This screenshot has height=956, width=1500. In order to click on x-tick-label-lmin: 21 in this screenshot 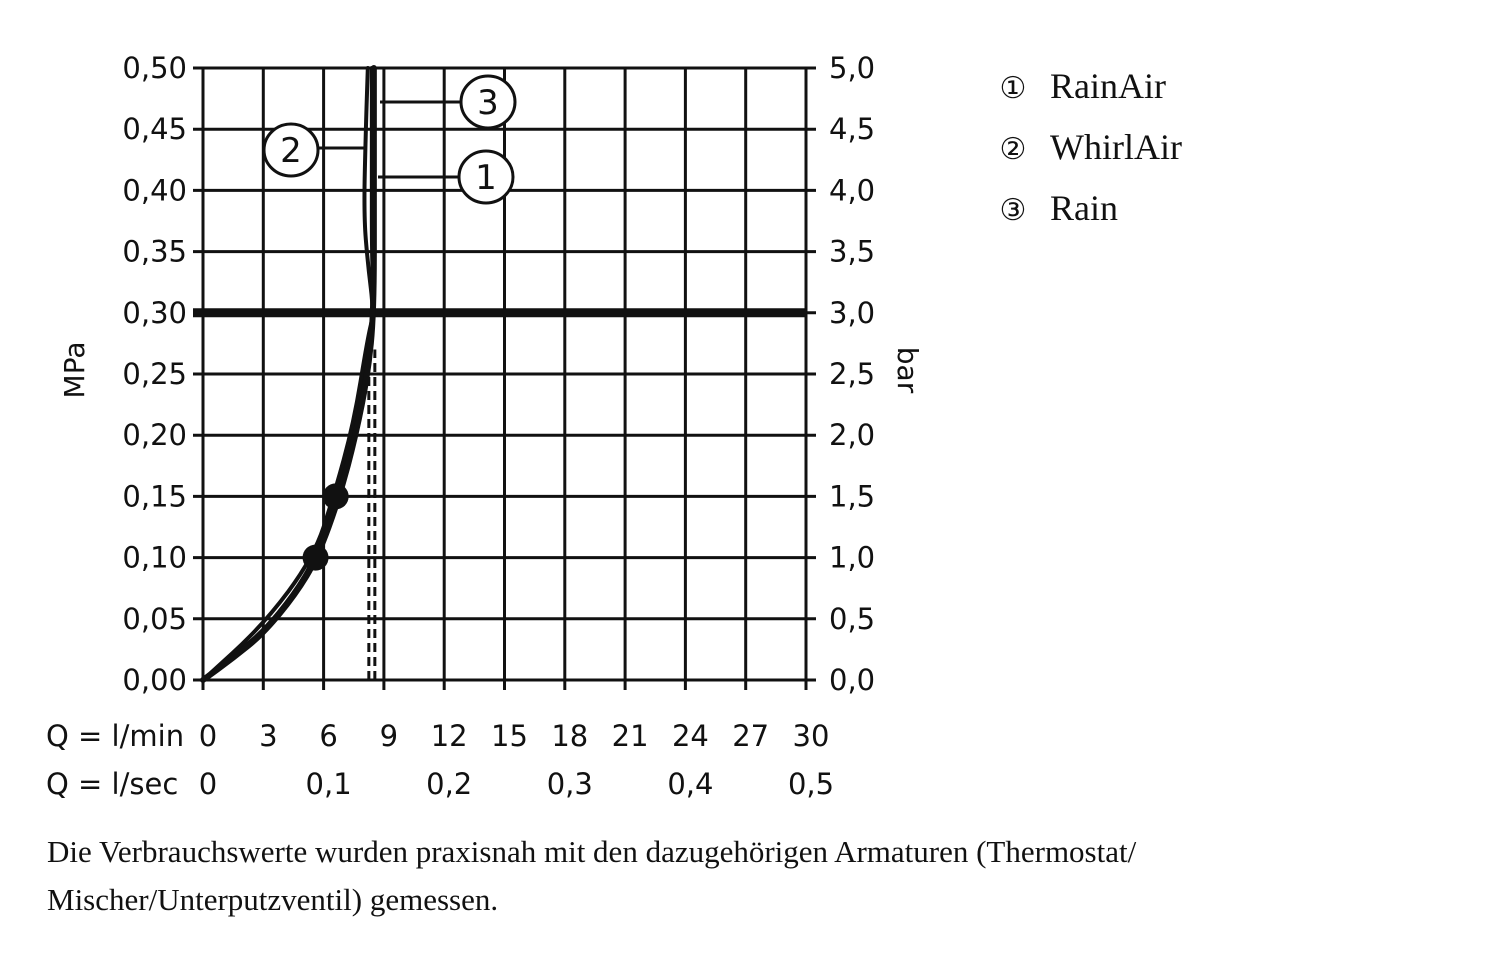, I will do `click(630, 736)`.